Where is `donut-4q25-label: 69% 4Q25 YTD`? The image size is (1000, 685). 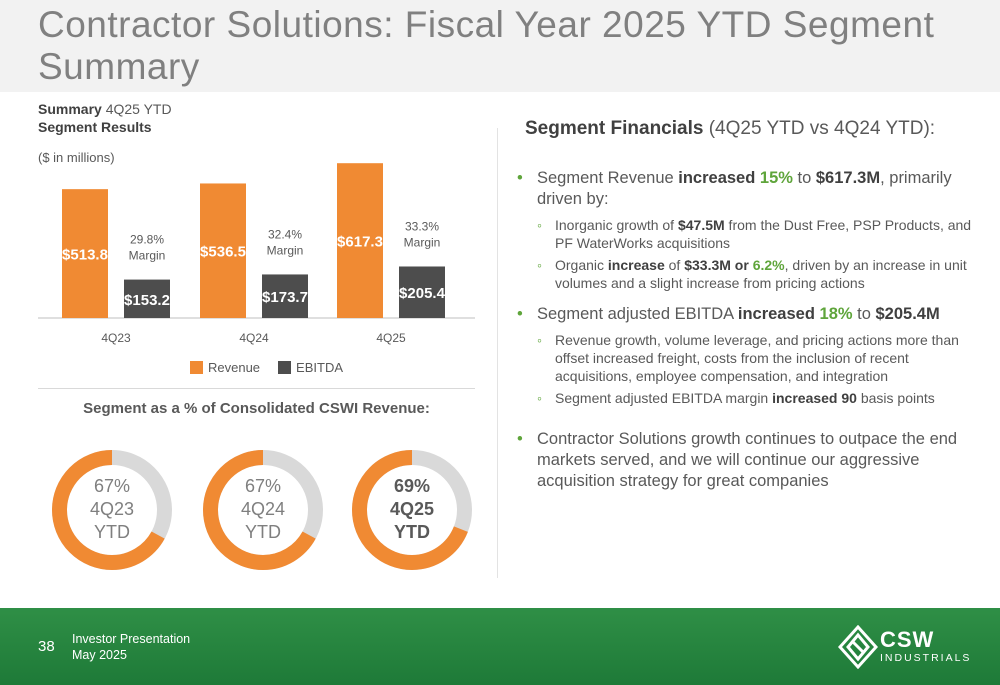 donut-4q25-label: 69% 4Q25 YTD is located at coordinates (412, 509).